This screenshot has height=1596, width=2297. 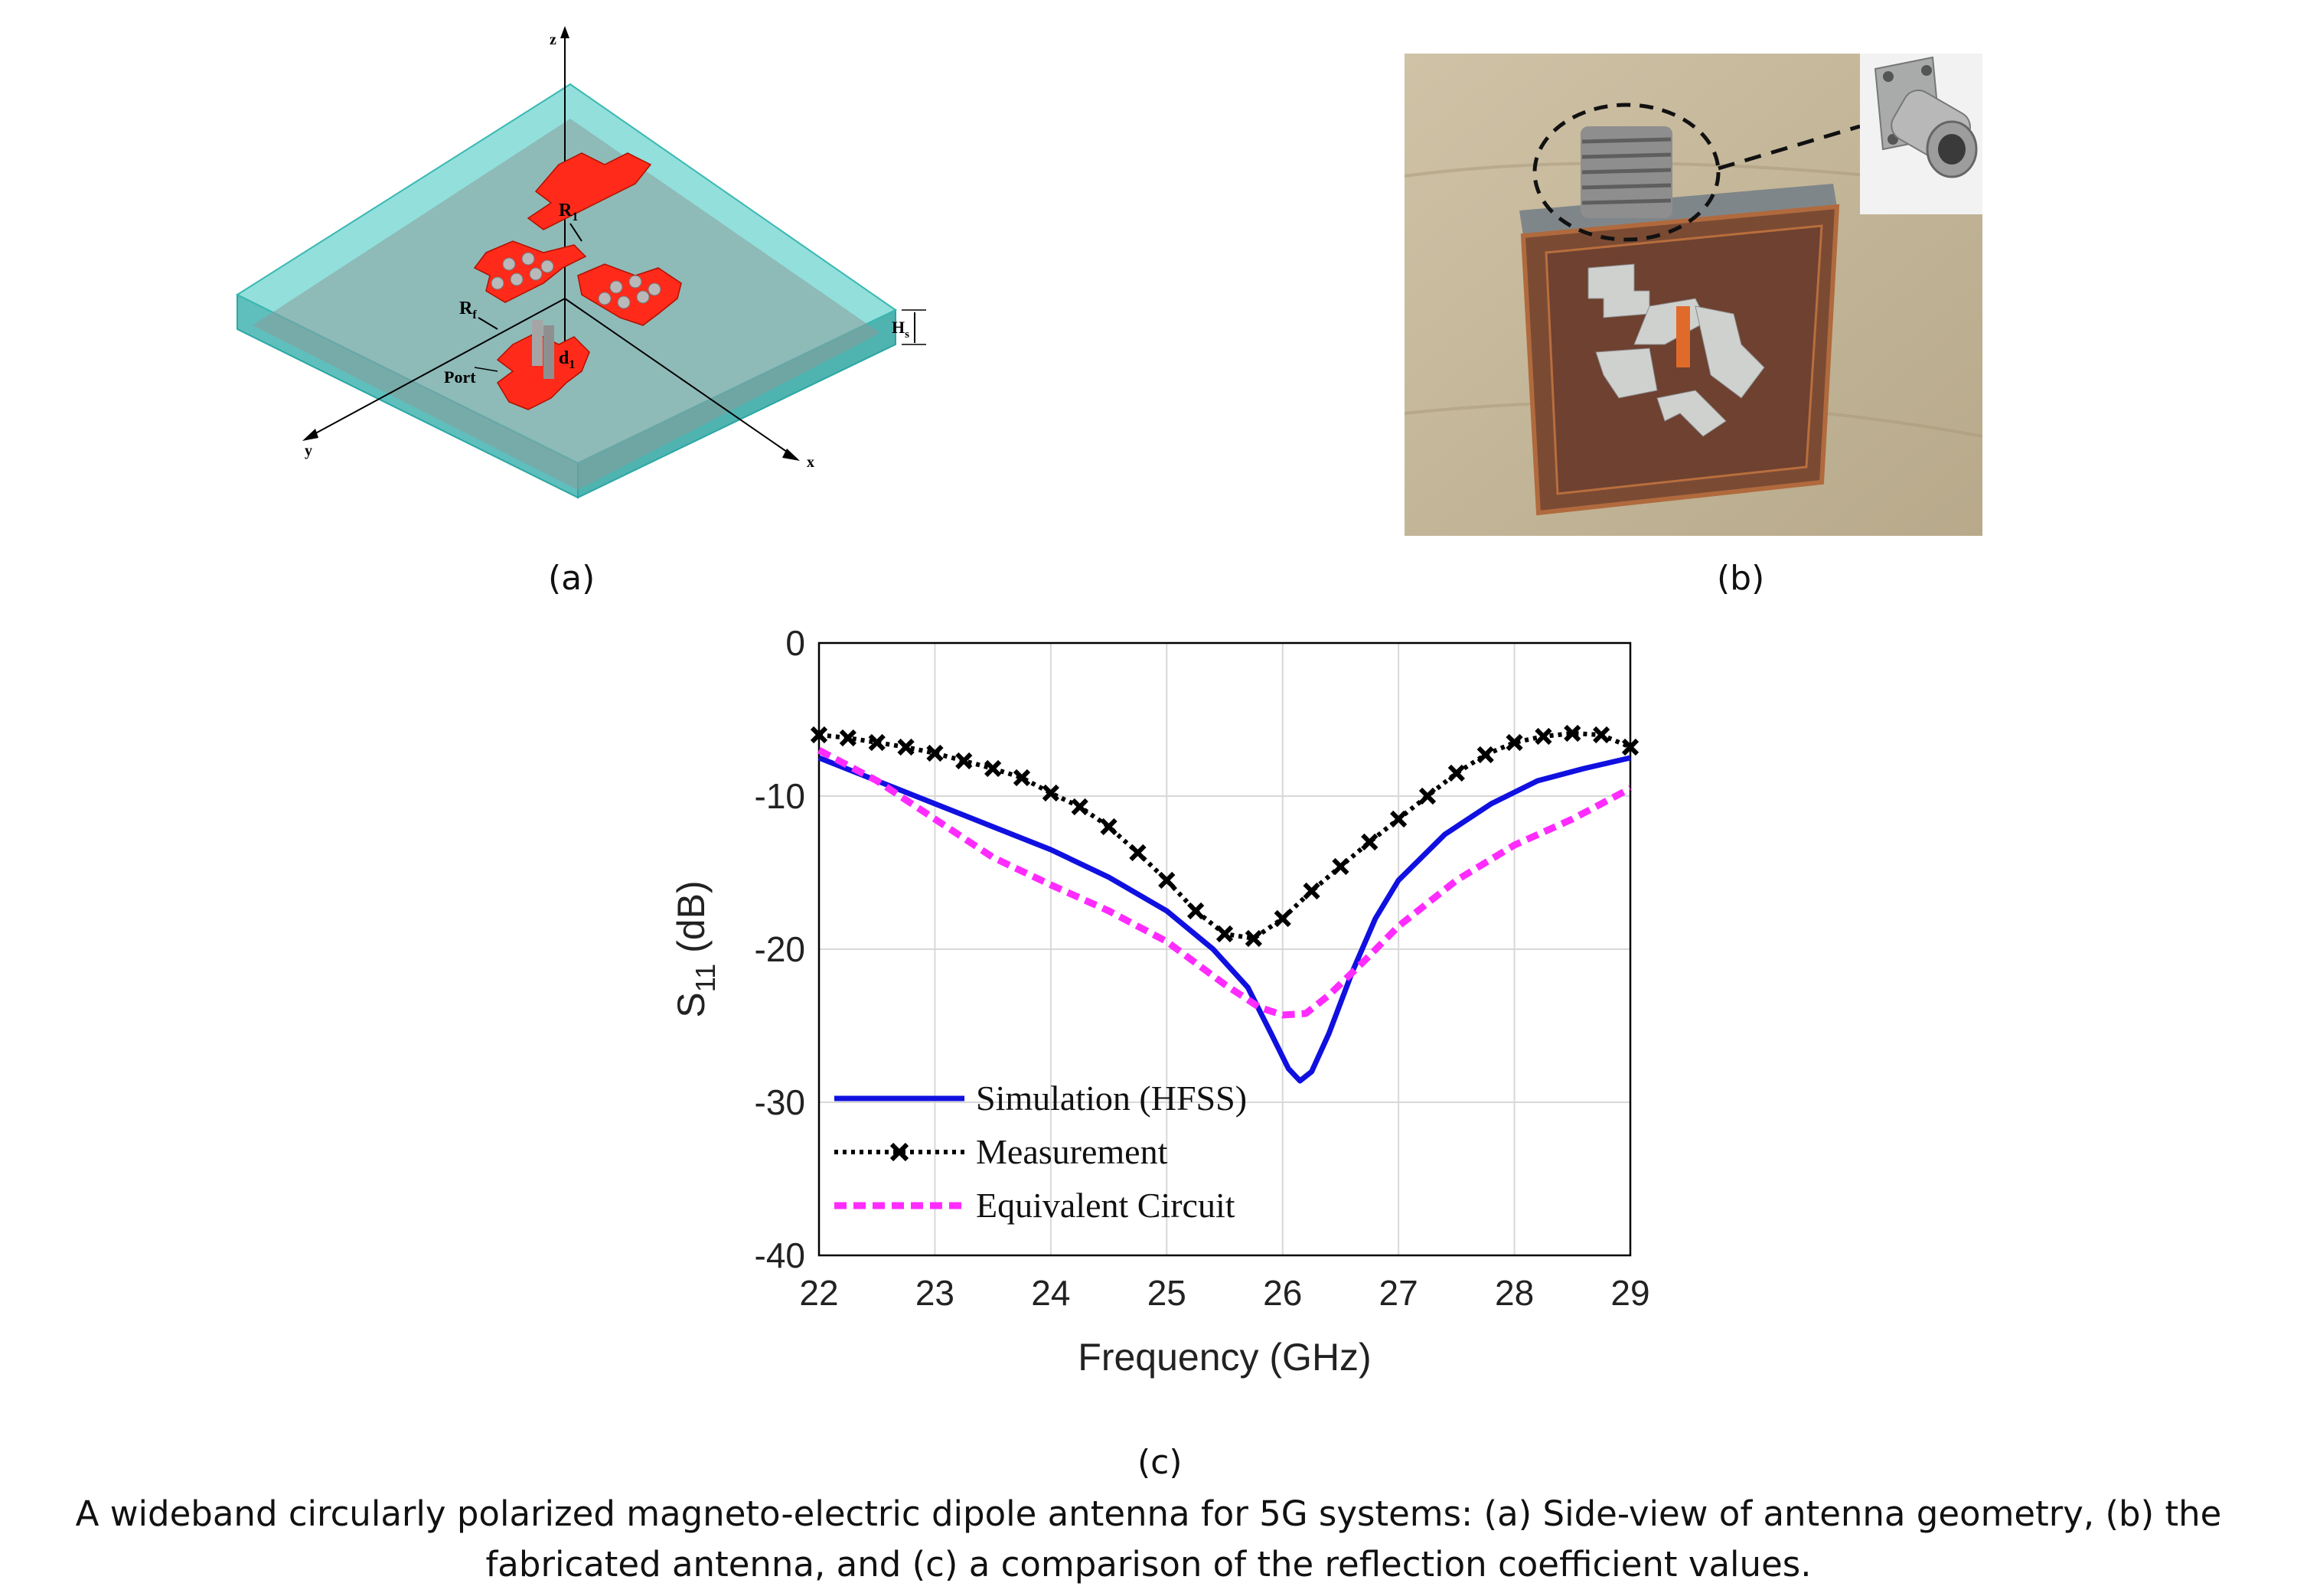 I want to click on connector-highlight-circle, so click(x=1626, y=172).